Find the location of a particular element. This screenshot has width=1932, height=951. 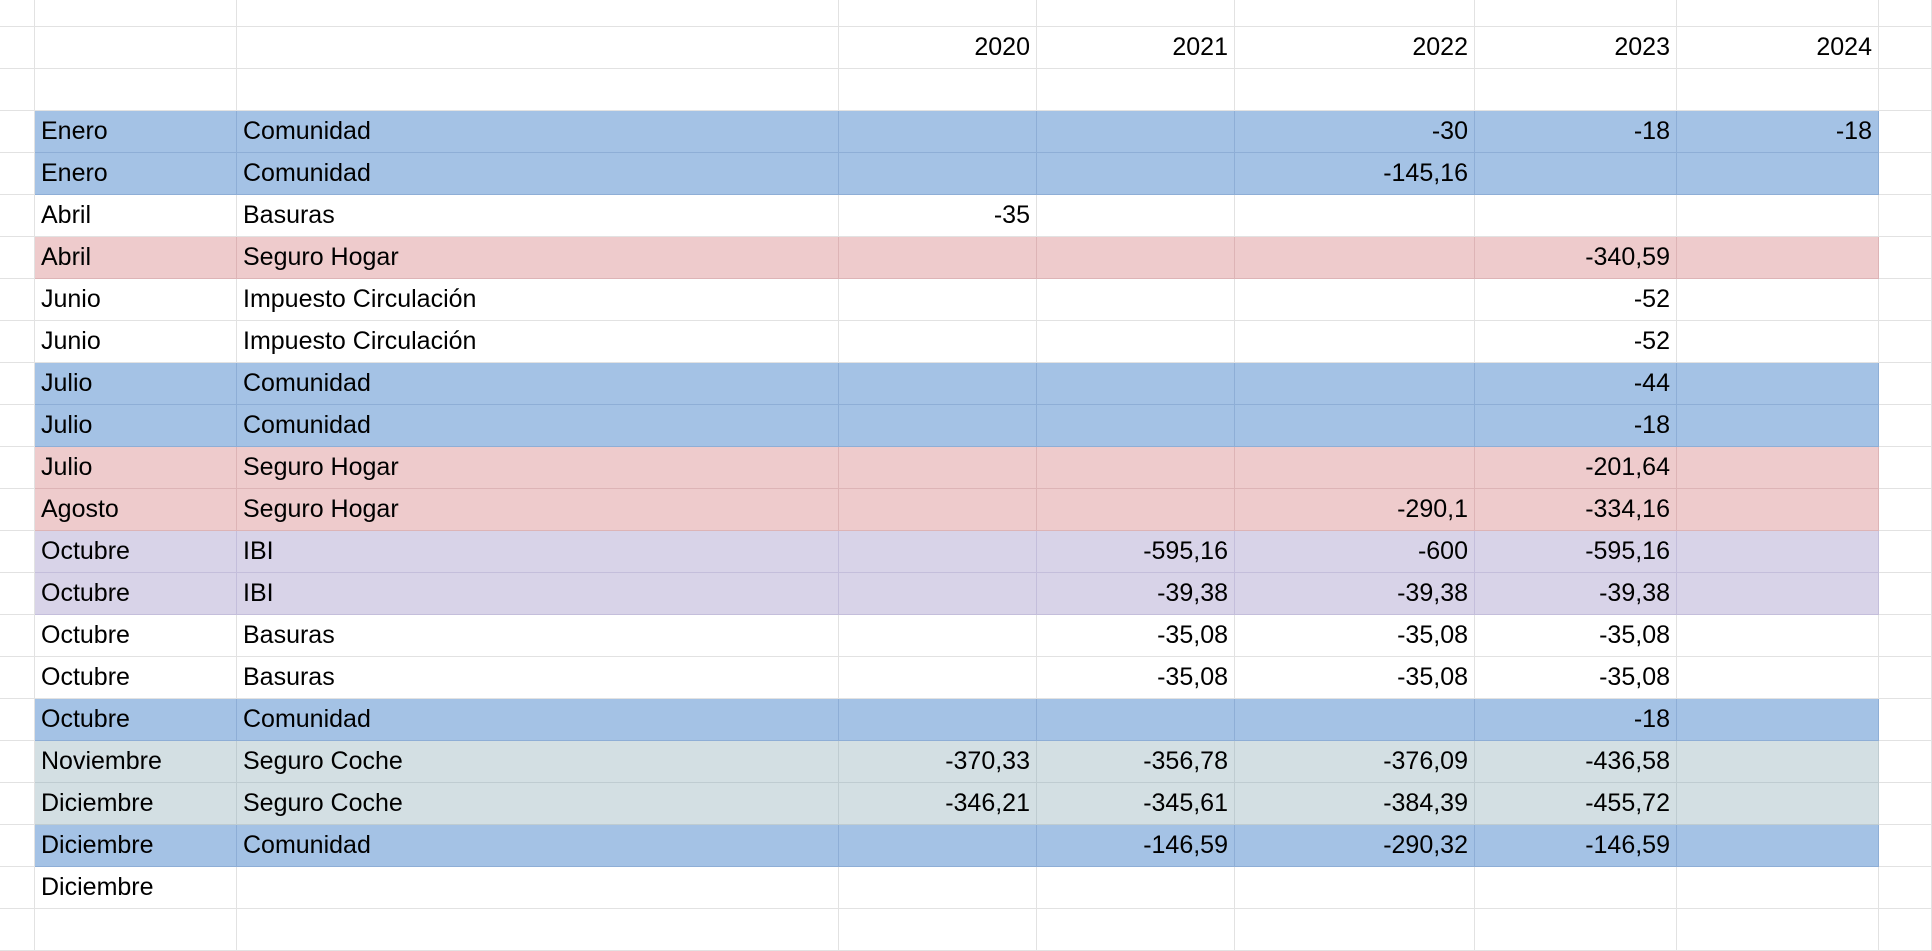

month-cell: Noviembre is located at coordinates (136, 762).